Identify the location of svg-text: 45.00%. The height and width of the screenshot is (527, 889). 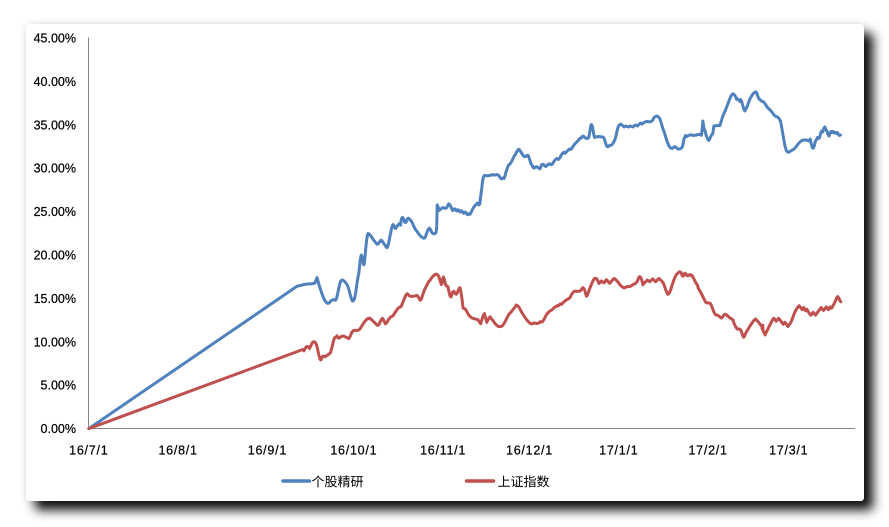
(55, 39).